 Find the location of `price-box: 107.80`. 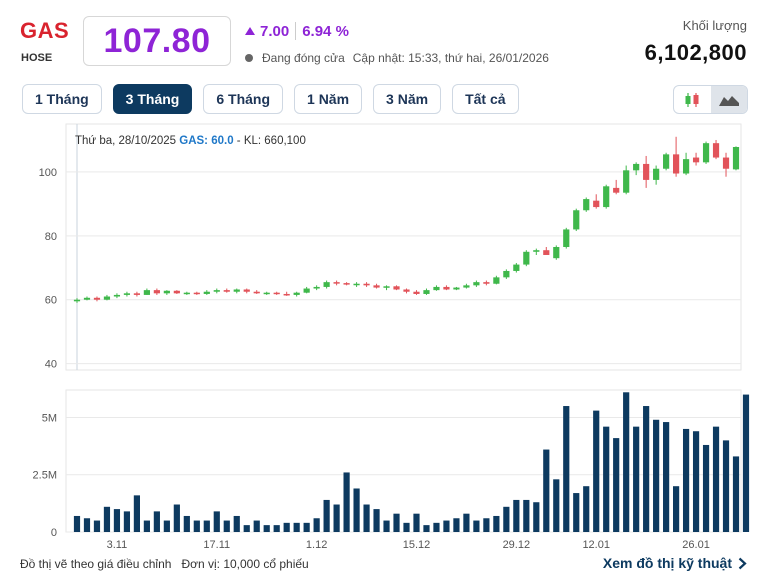

price-box: 107.80 is located at coordinates (157, 41).